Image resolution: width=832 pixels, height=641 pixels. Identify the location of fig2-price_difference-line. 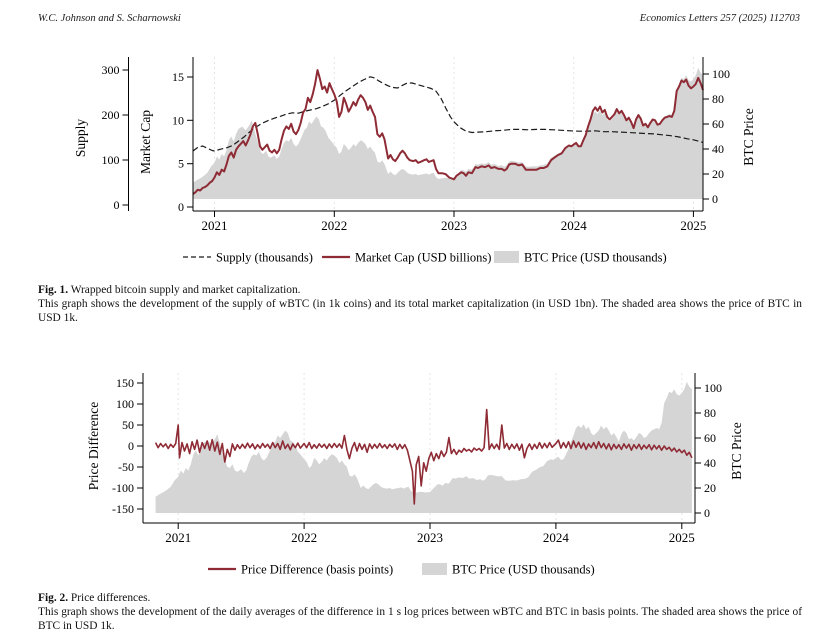
(423, 456).